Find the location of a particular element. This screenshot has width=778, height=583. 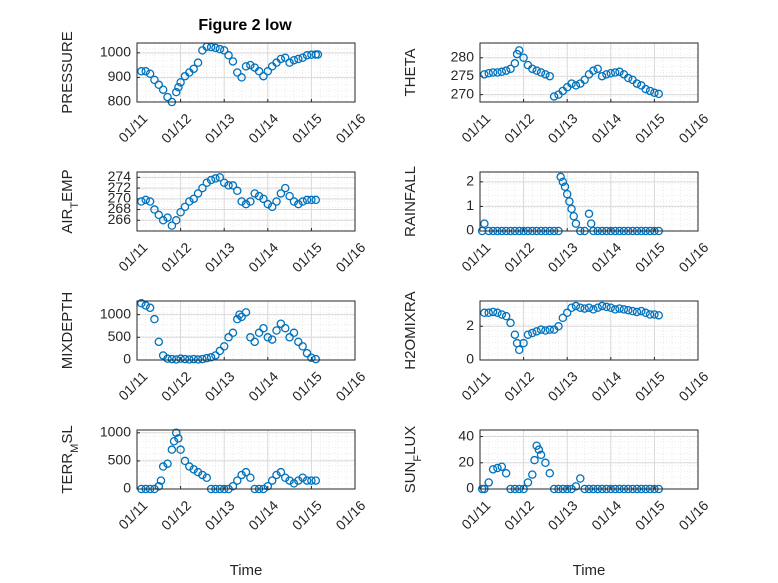

y-axis-label: PRESSURE is located at coordinates (67, 72).